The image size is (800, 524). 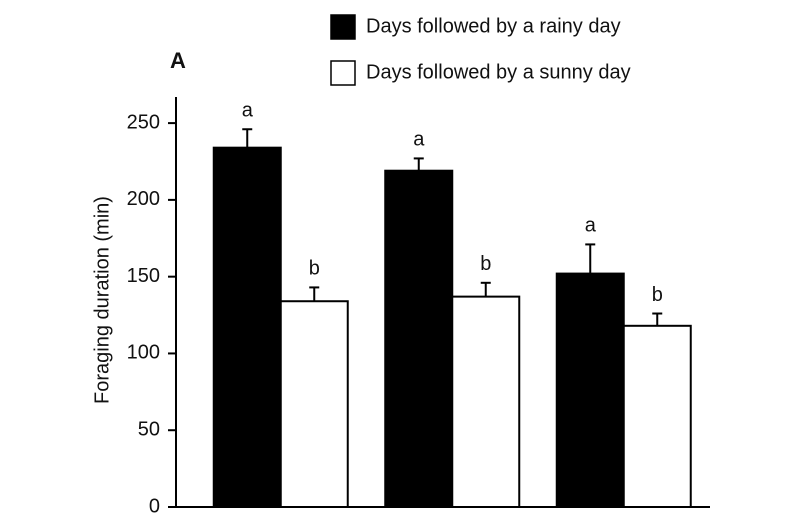 I want to click on y-tick-label: 250, so click(x=143, y=122).